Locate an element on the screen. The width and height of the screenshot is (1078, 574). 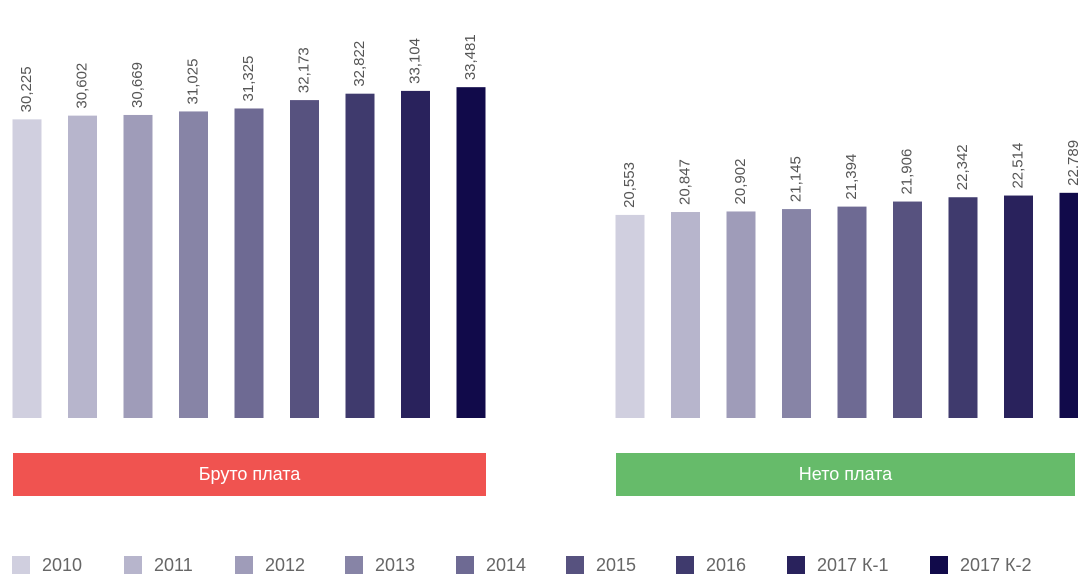
category-label: Нето плата is located at coordinates (846, 474).